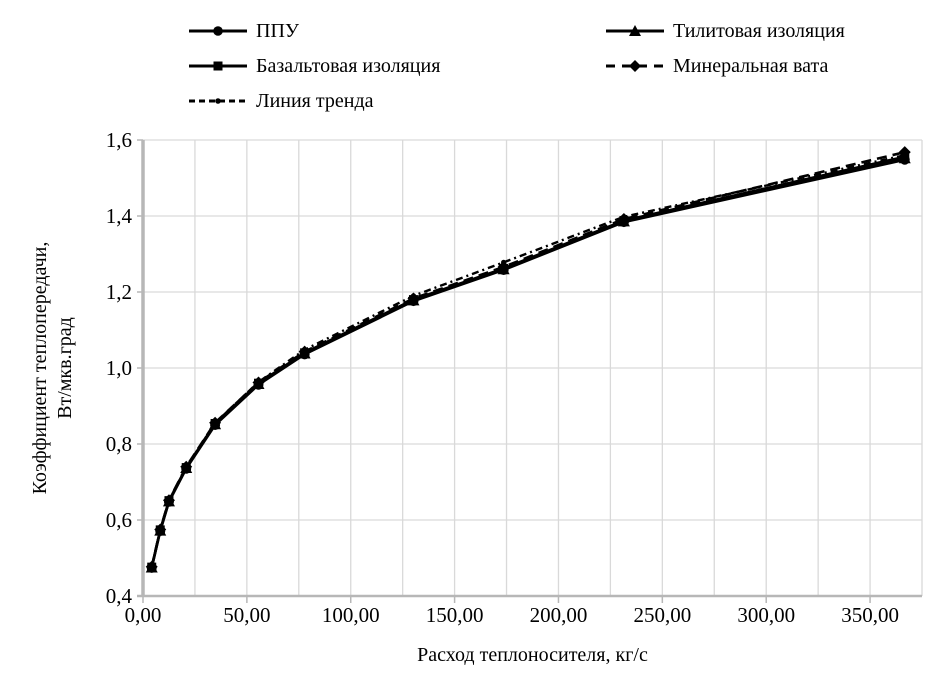 The height and width of the screenshot is (690, 926). What do you see at coordinates (455, 615) in the screenshot?
I see `x-tick-label: 150,00` at bounding box center [455, 615].